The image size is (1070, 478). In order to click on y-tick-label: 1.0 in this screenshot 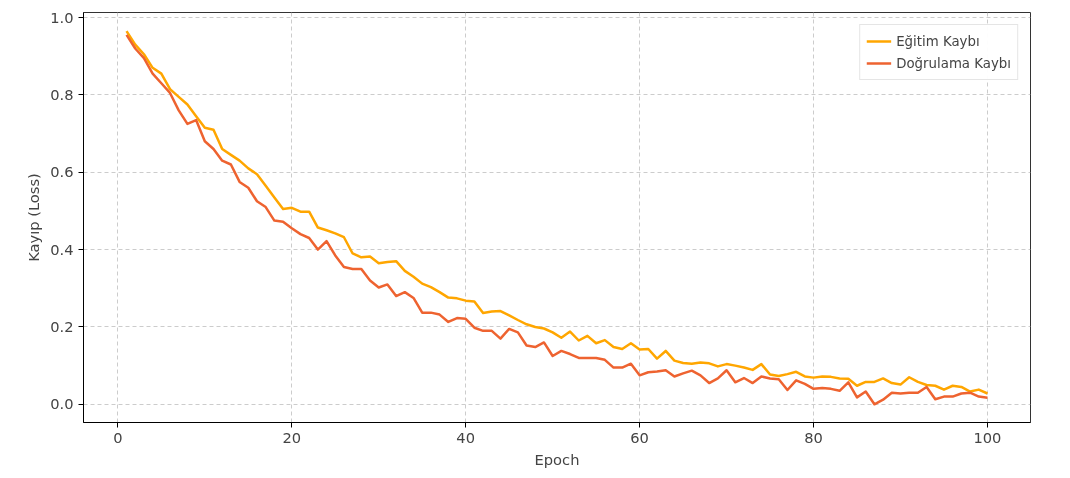, I will do `click(62, 17)`.